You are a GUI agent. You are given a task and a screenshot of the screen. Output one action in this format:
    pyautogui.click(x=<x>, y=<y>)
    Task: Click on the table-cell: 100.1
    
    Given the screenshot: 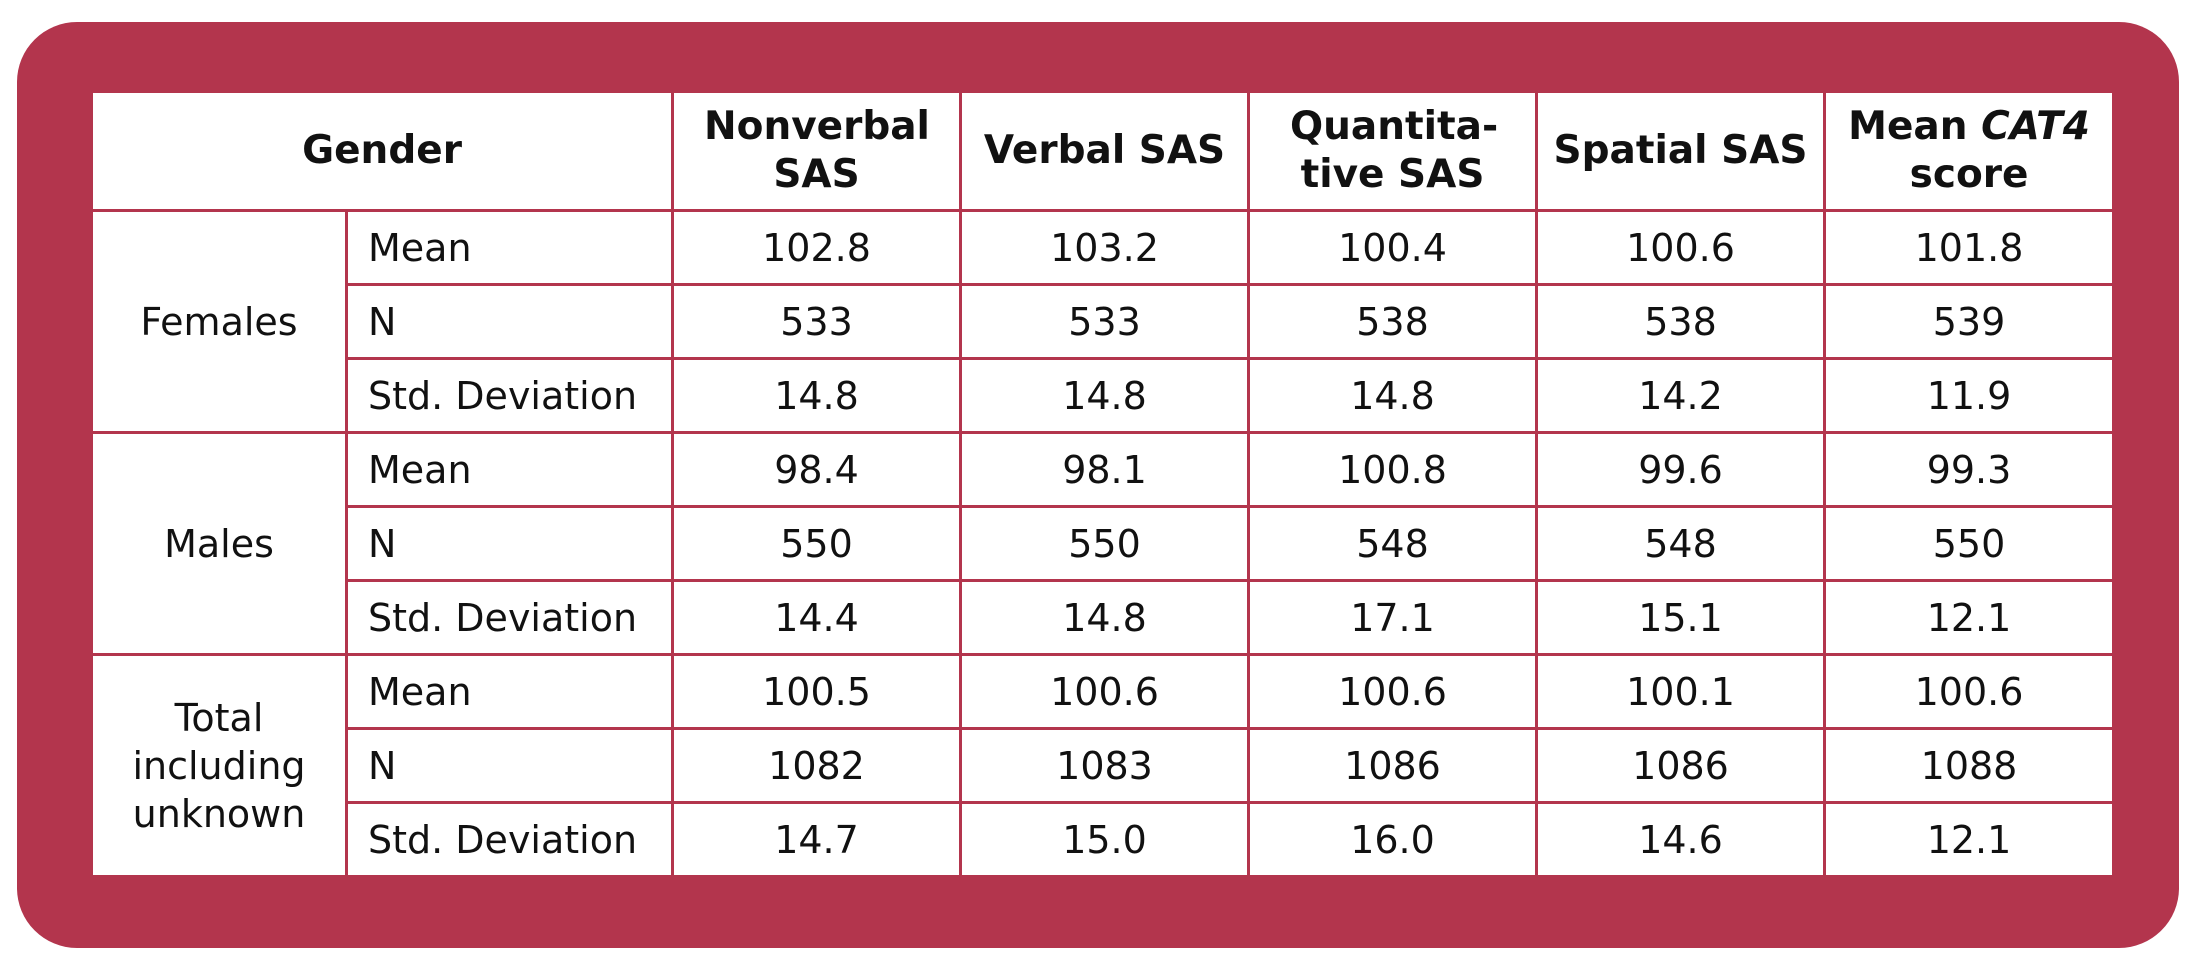 What is the action you would take?
    pyautogui.click(x=1681, y=691)
    